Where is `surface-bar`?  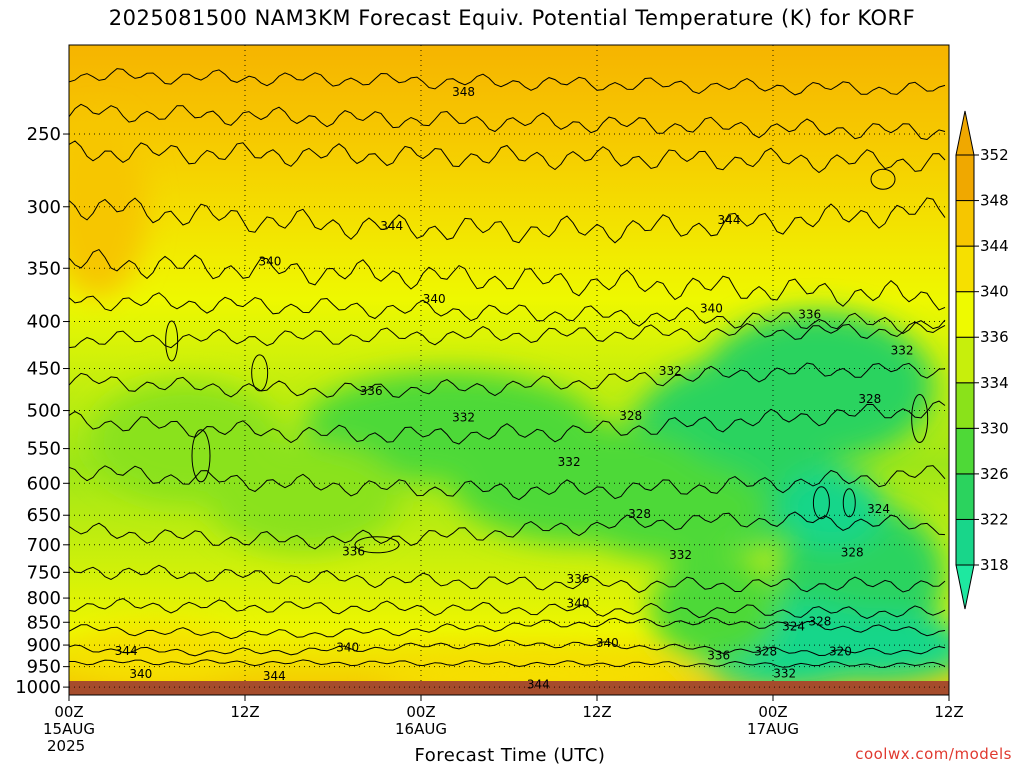
surface-bar is located at coordinates (509, 688).